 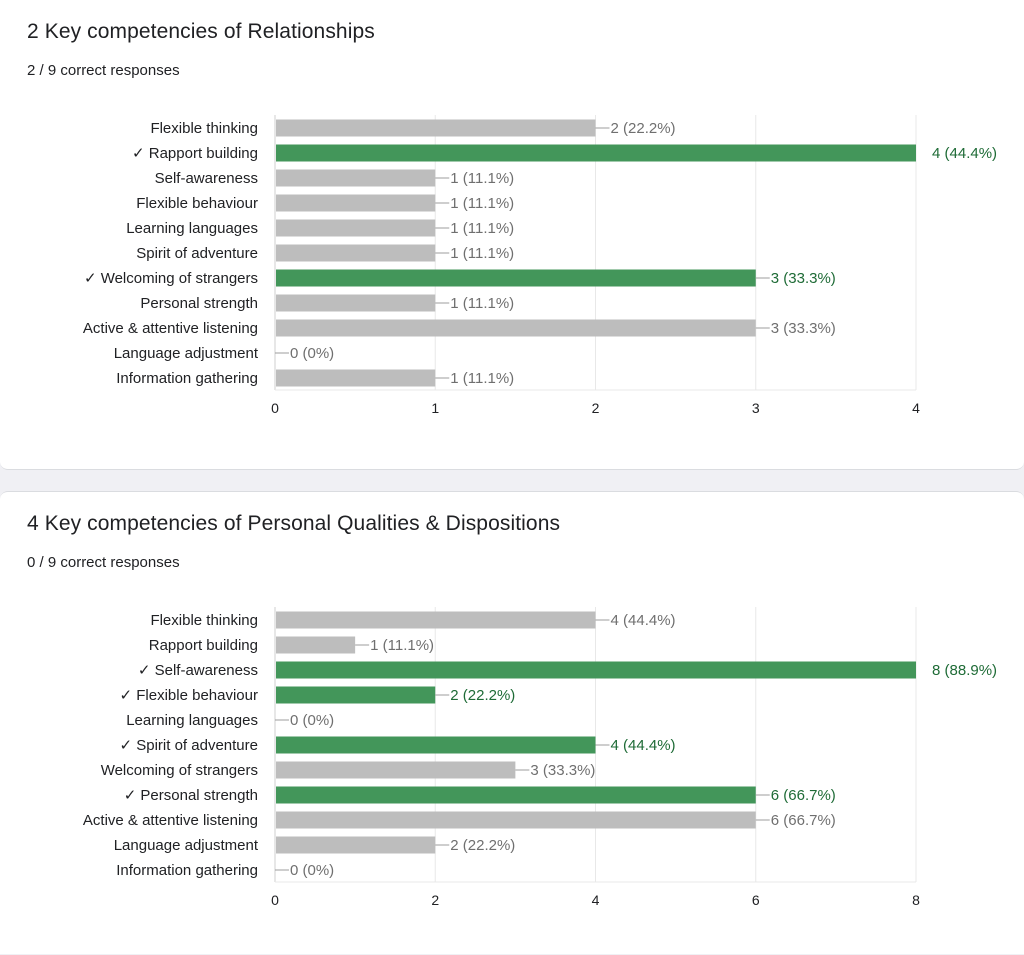 What do you see at coordinates (206, 178) in the screenshot?
I see `category-label: Self-awareness` at bounding box center [206, 178].